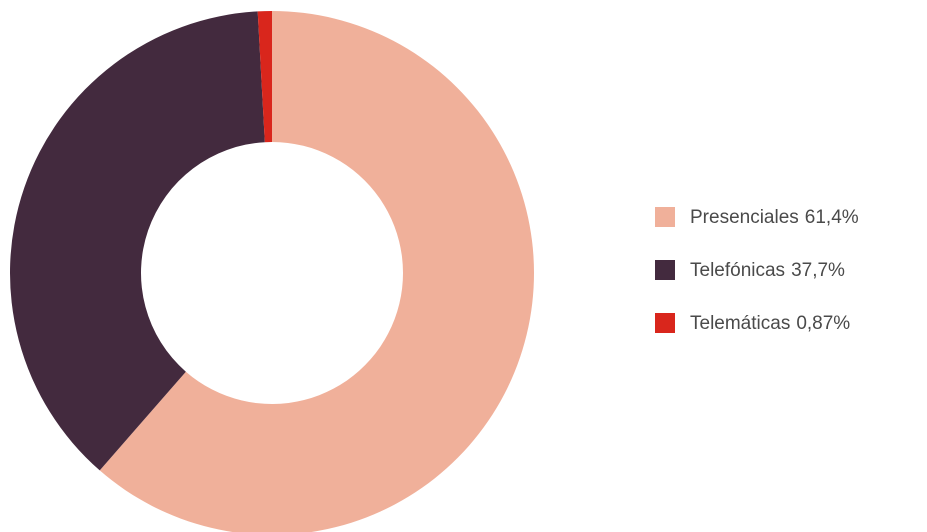  What do you see at coordinates (264, 77) in the screenshot?
I see `donut-slice` at bounding box center [264, 77].